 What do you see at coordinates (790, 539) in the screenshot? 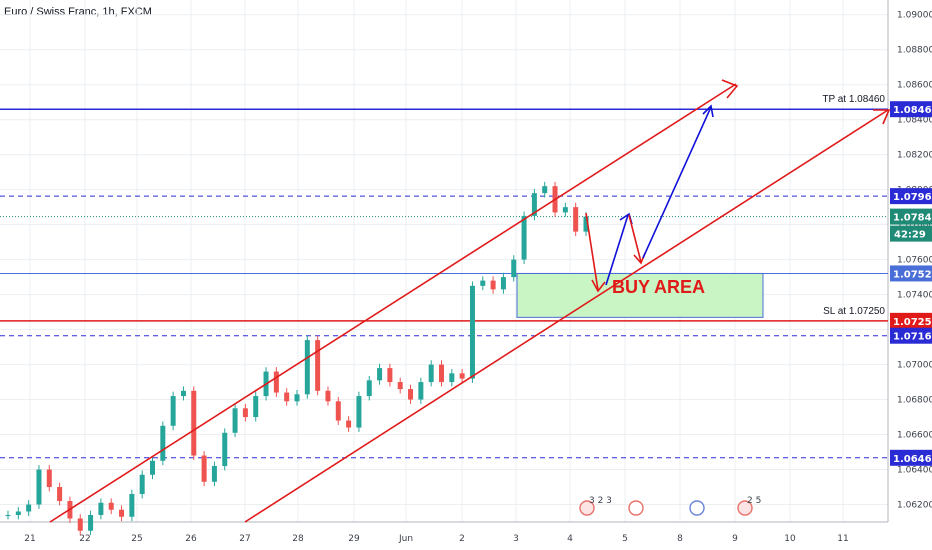
I see `x-tick-label: 10` at bounding box center [790, 539].